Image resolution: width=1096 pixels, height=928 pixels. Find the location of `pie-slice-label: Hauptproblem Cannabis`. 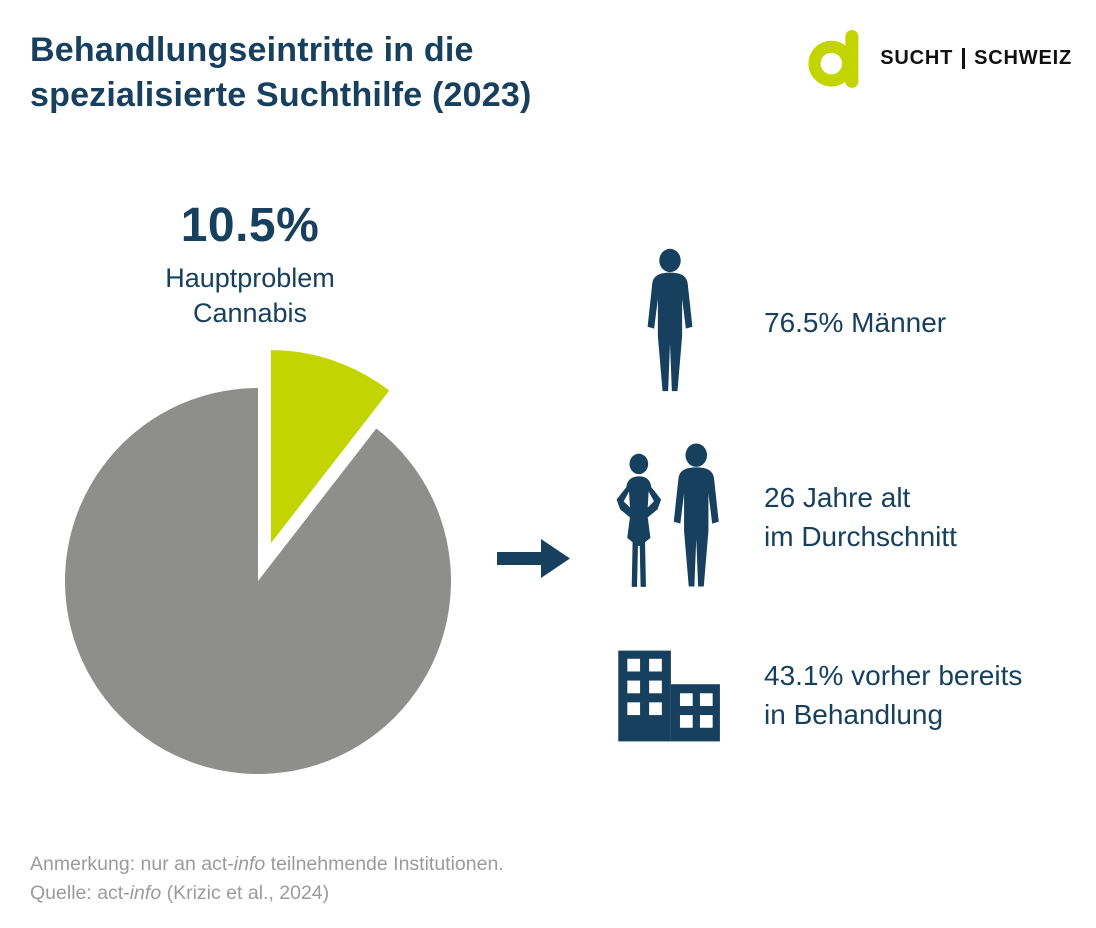

pie-slice-label: Hauptproblem Cannabis is located at coordinates (250, 296).